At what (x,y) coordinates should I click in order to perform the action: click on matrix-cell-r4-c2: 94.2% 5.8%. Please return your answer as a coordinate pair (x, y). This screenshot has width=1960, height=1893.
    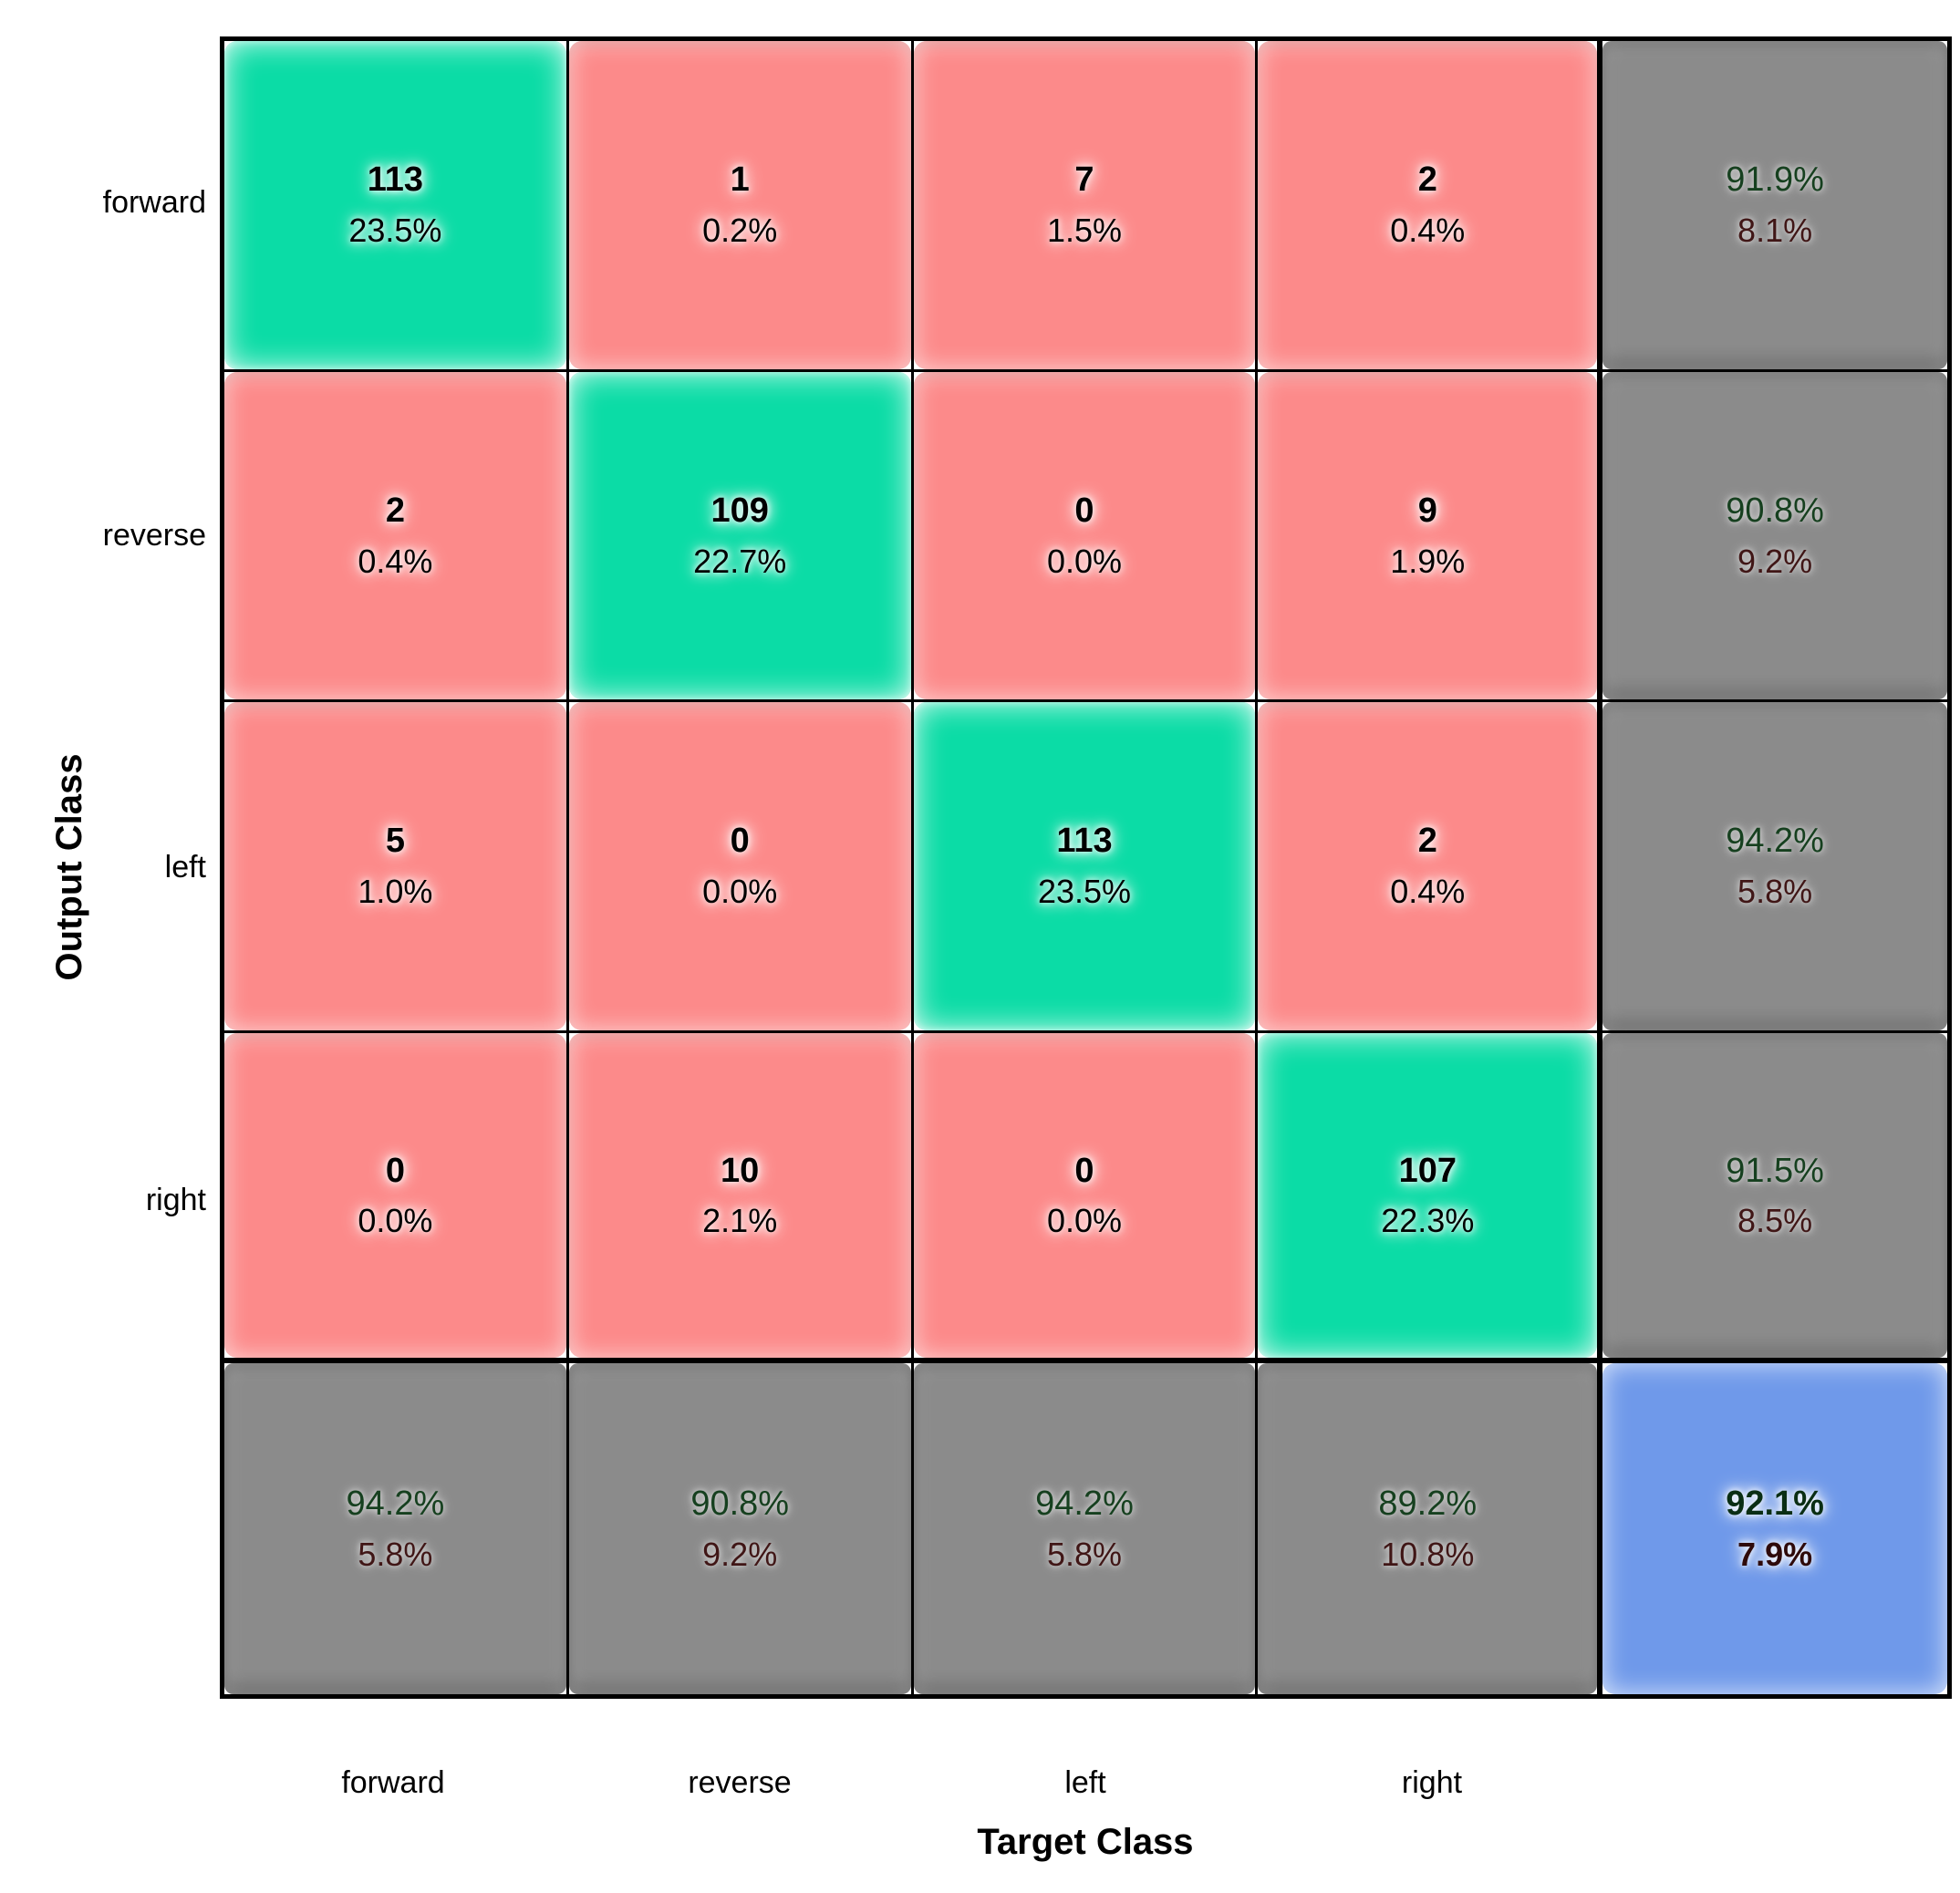
    Looking at the image, I should click on (1086, 1528).